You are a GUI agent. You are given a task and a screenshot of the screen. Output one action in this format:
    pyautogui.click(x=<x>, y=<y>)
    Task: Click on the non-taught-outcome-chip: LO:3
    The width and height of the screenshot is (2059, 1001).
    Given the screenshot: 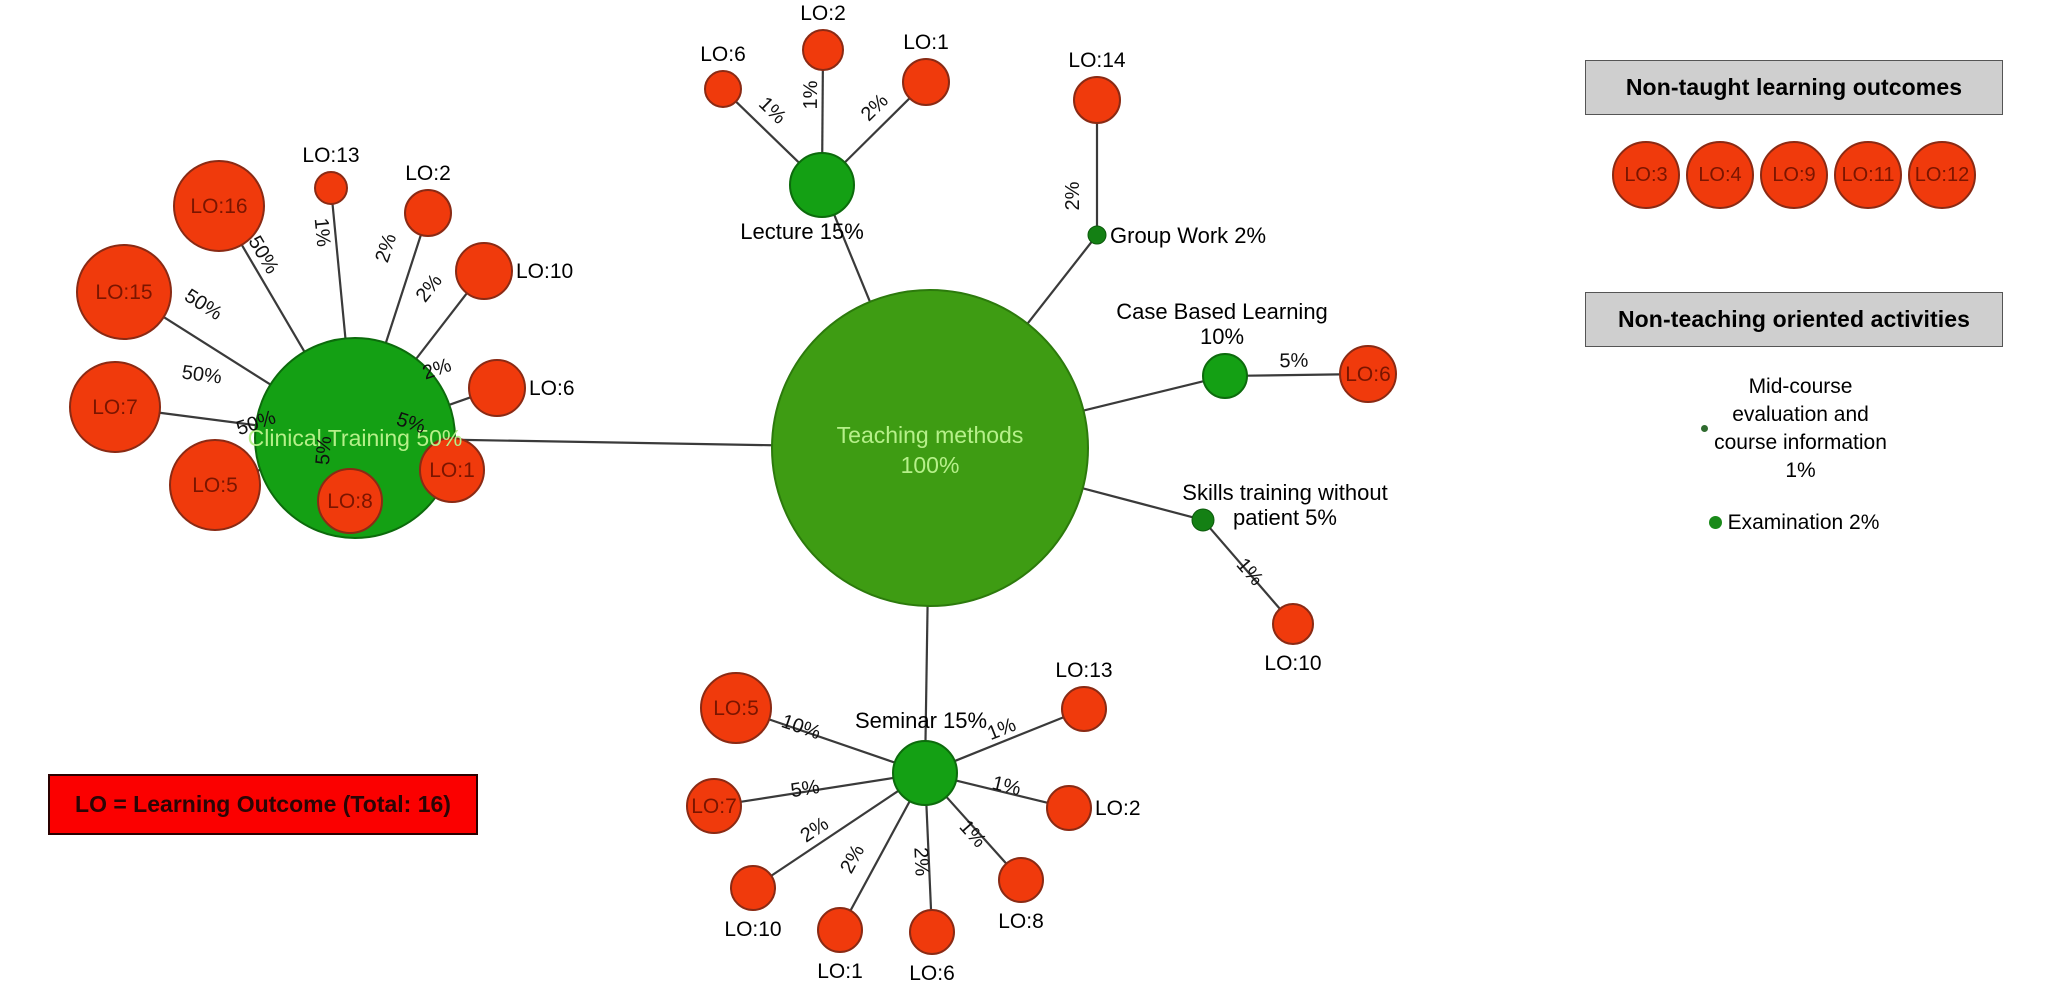 What is the action you would take?
    pyautogui.click(x=1646, y=175)
    